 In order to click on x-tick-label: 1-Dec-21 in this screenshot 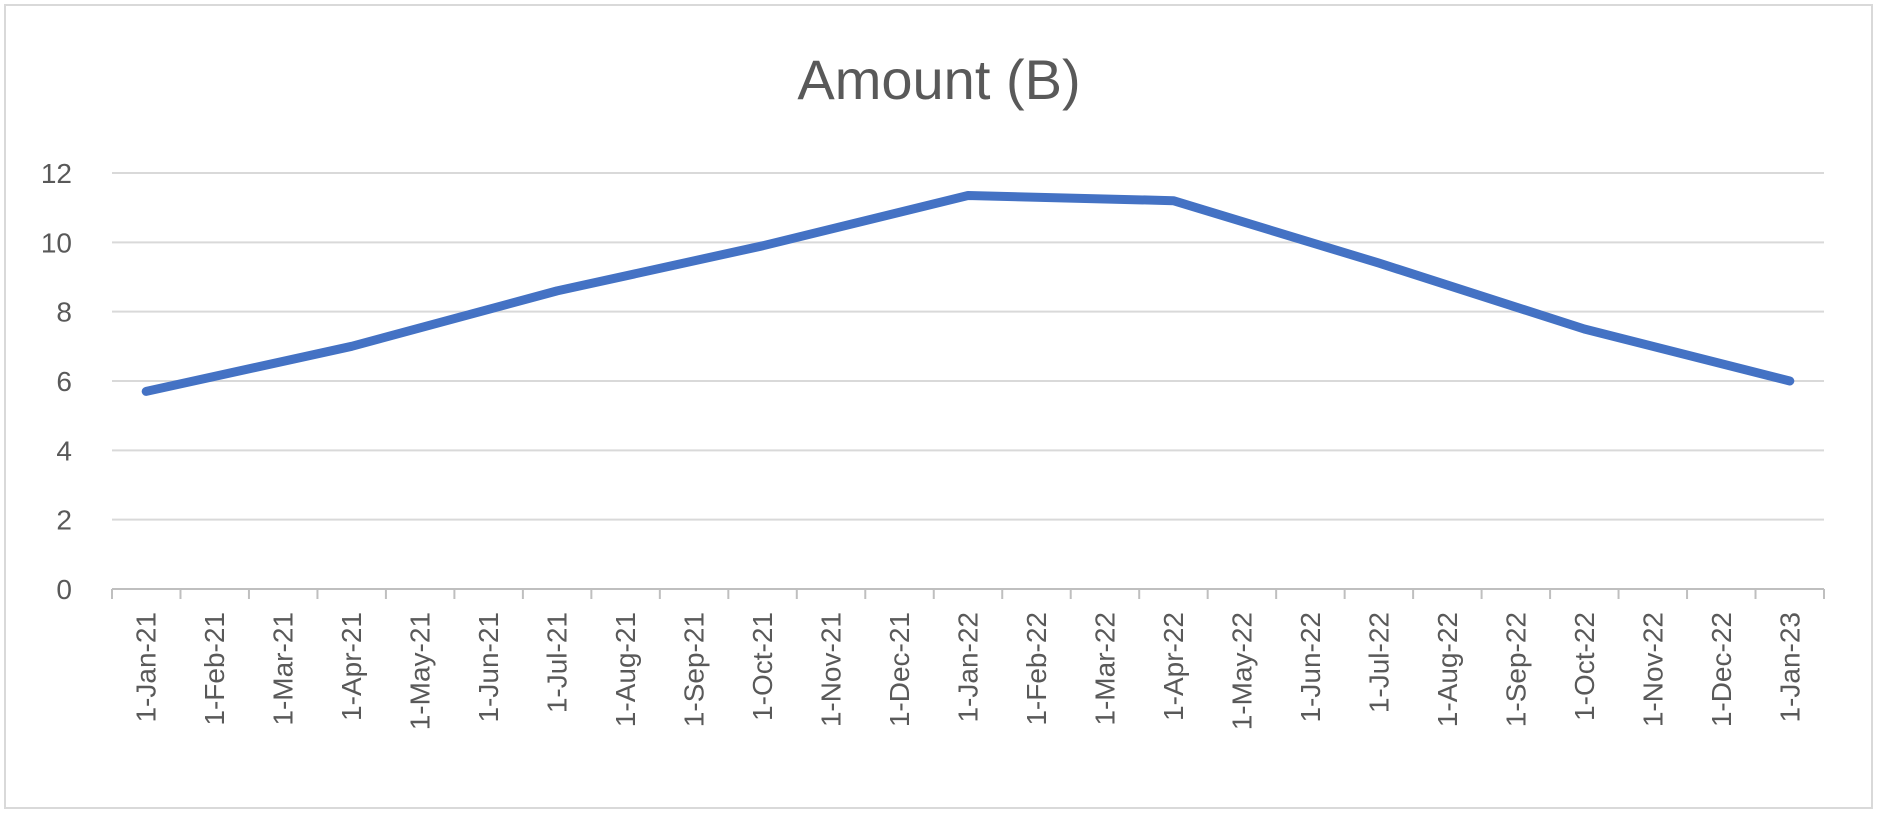, I will do `click(899, 669)`.